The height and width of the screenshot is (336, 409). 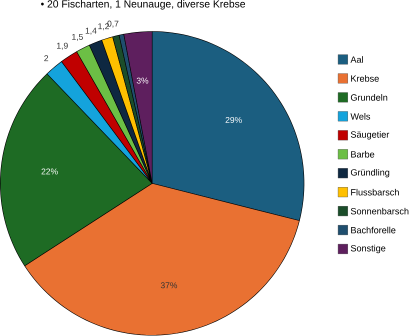 What do you see at coordinates (112, 24) in the screenshot?
I see `data-label: 0,7` at bounding box center [112, 24].